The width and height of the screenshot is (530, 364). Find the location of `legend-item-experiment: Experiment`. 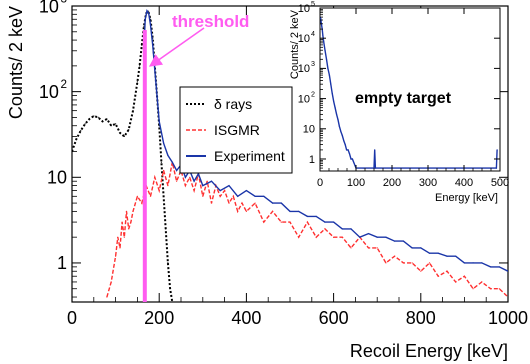

legend-item-experiment: Experiment is located at coordinates (235, 156).